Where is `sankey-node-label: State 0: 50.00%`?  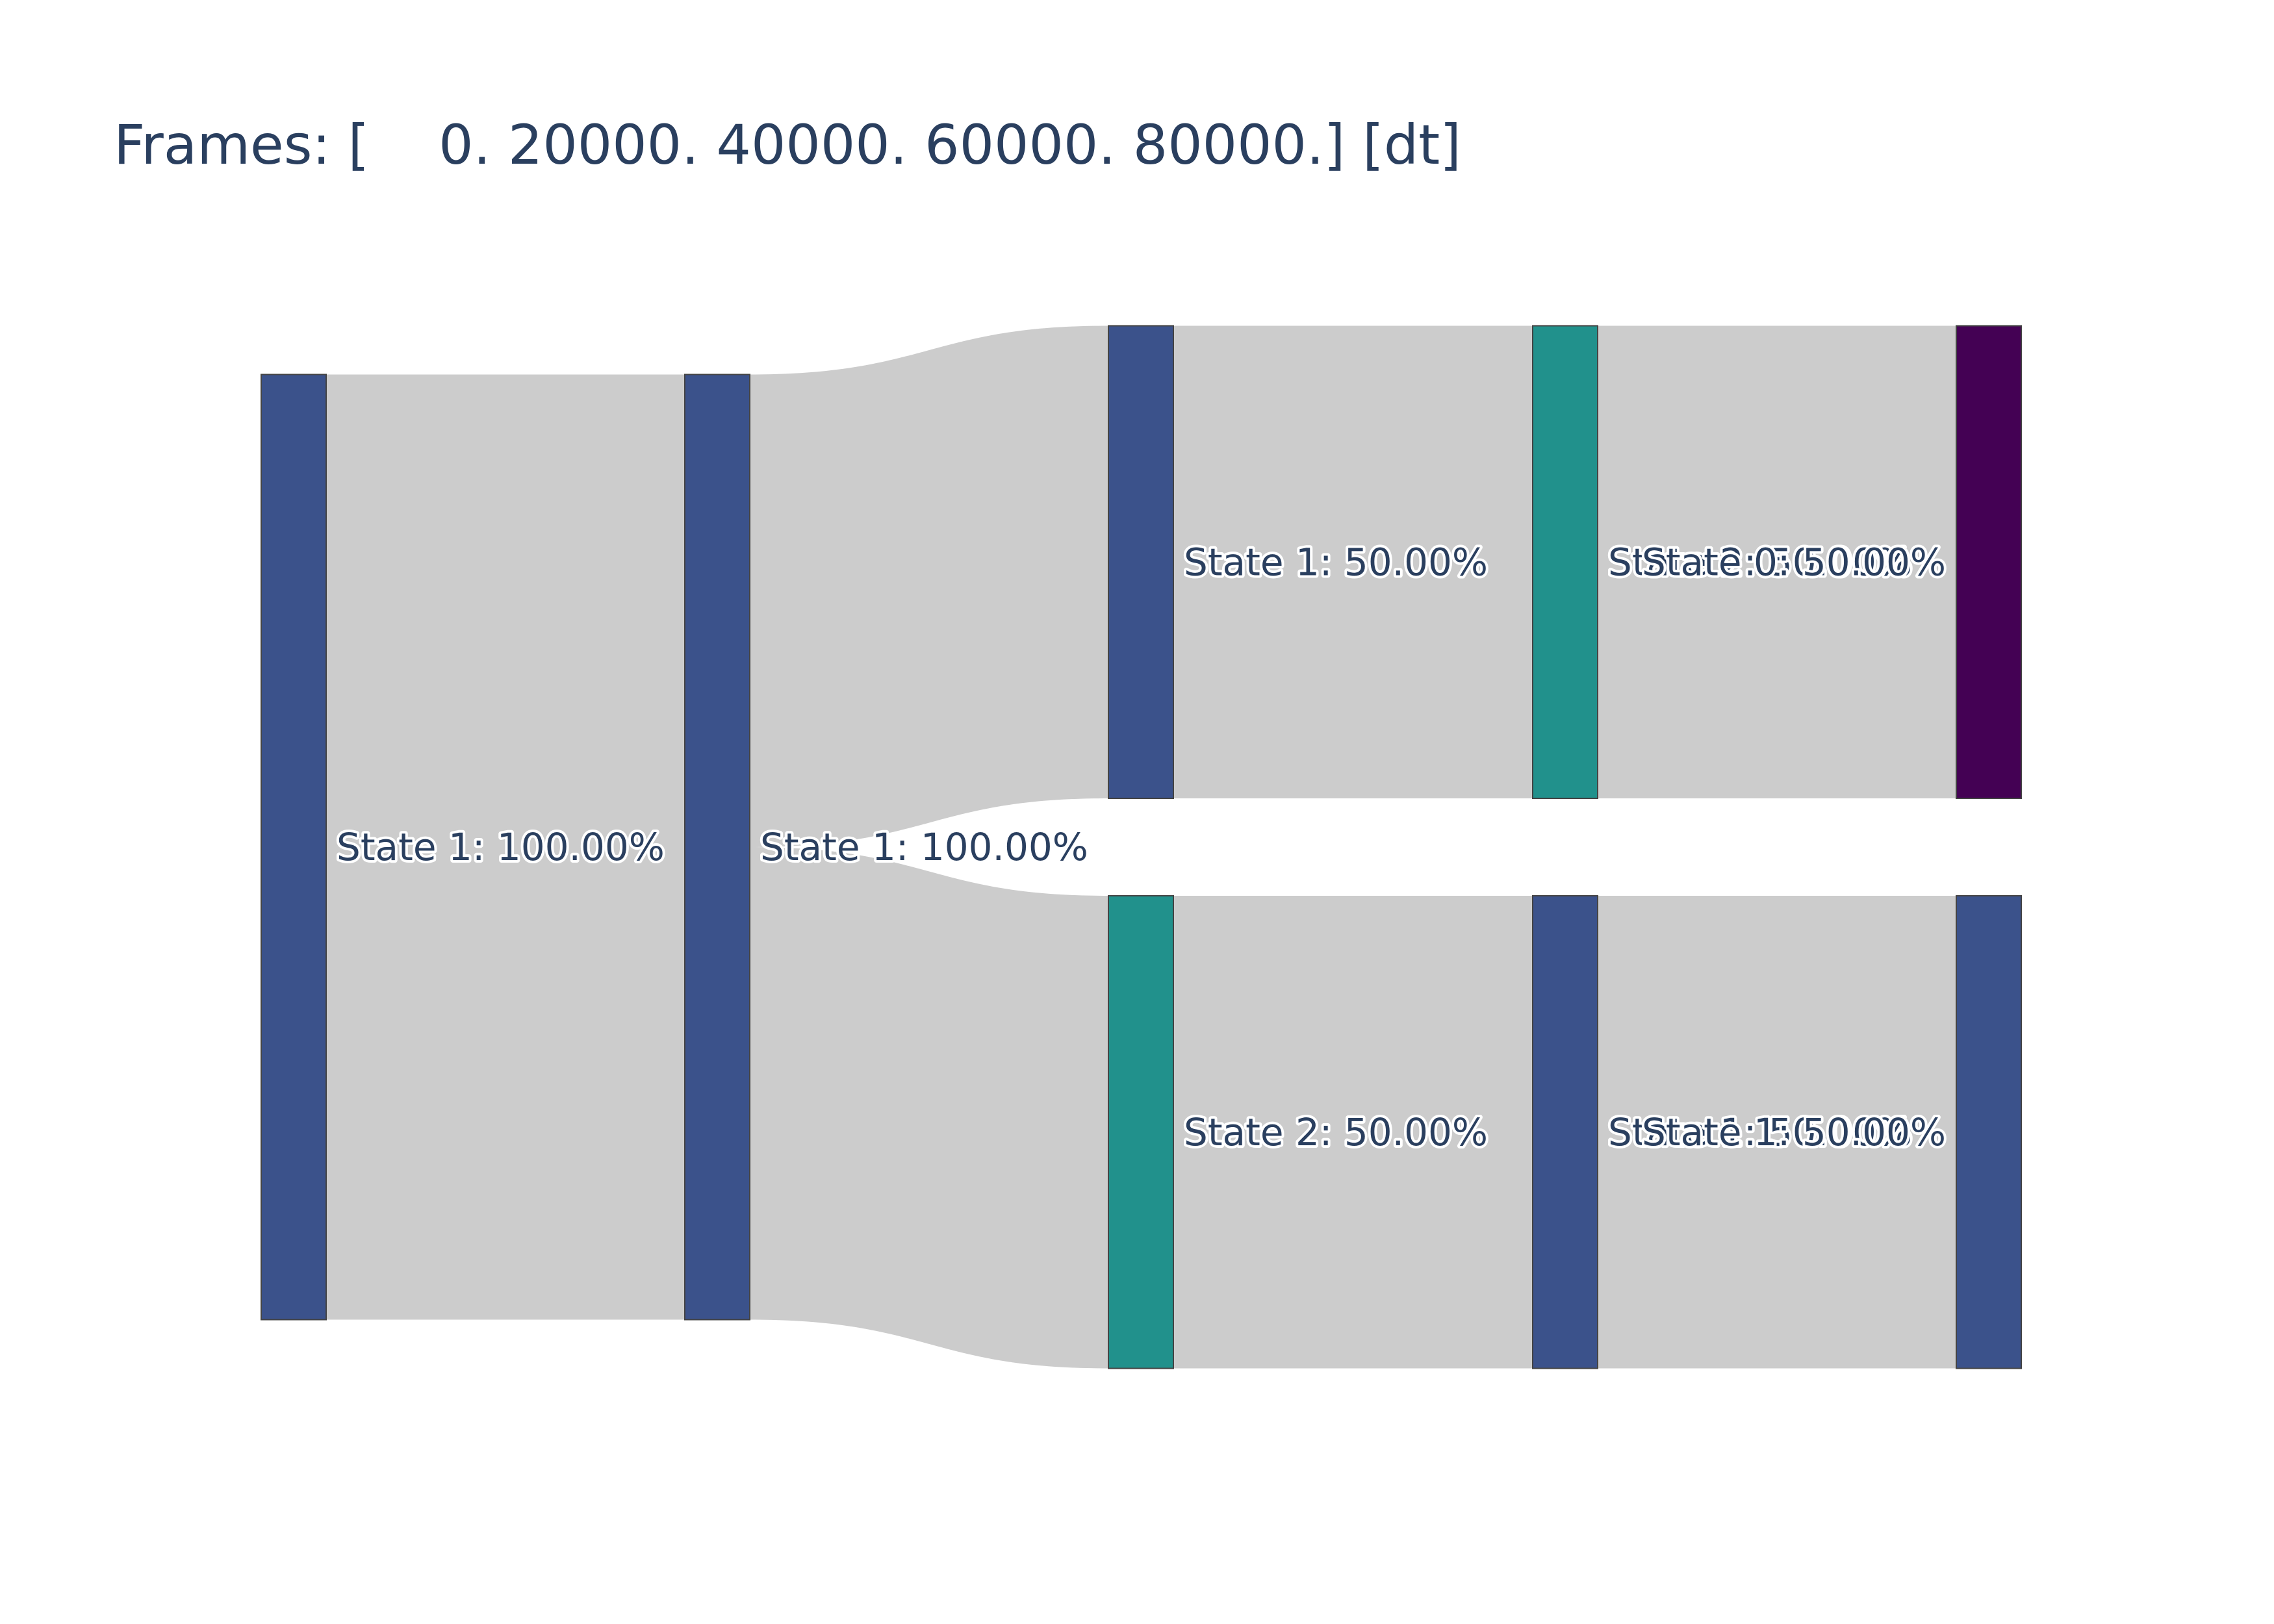 sankey-node-label: State 0: 50.00% is located at coordinates (1794, 562).